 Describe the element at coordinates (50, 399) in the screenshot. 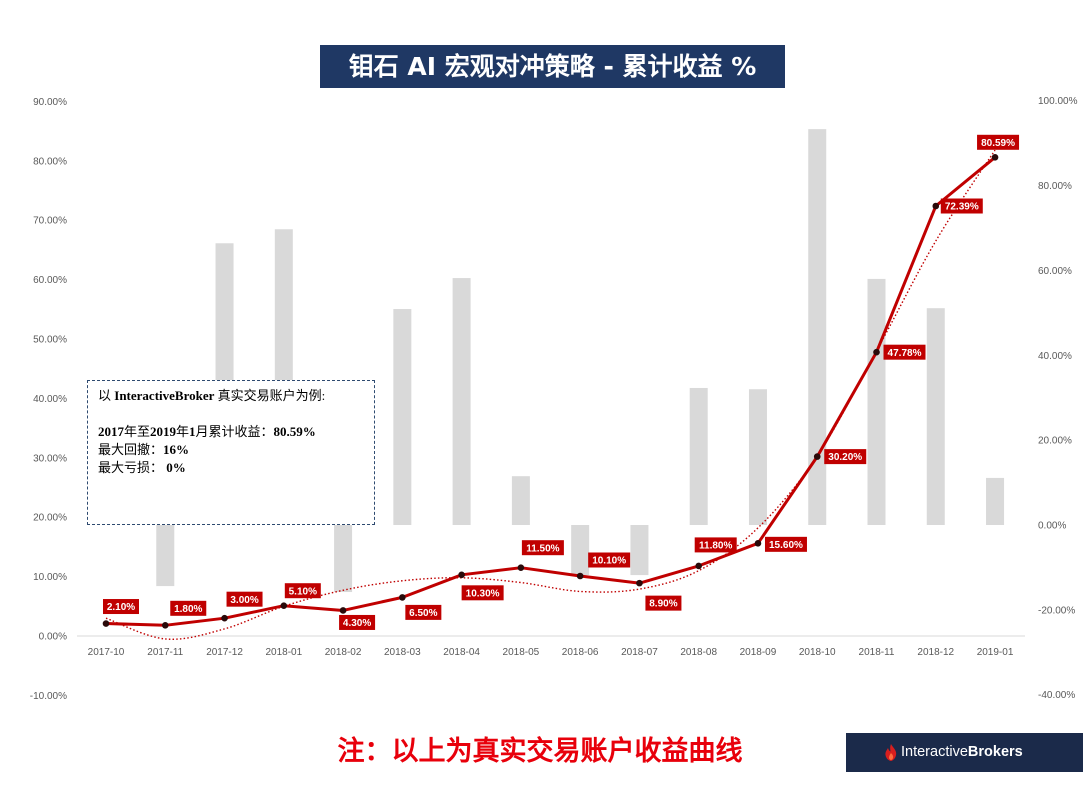

I see `left-axis-tick-label: 40.00%` at that location.